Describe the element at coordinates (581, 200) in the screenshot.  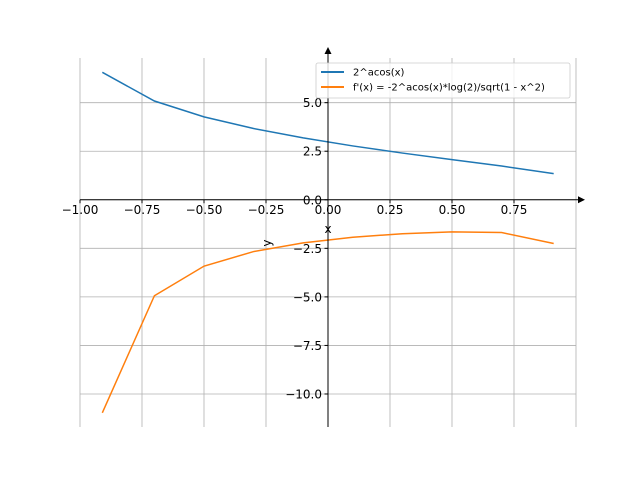
I see `x-axis-arrow-icon` at that location.